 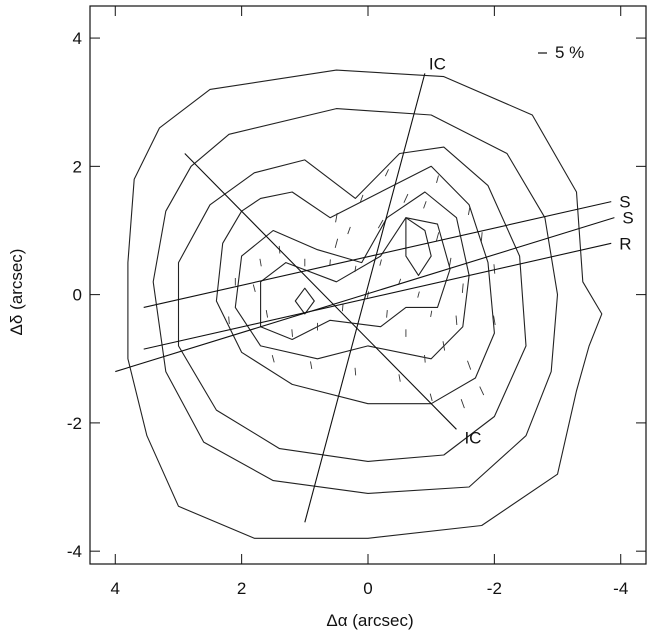 What do you see at coordinates (77, 295) in the screenshot?
I see `y-tick-label: 0` at bounding box center [77, 295].